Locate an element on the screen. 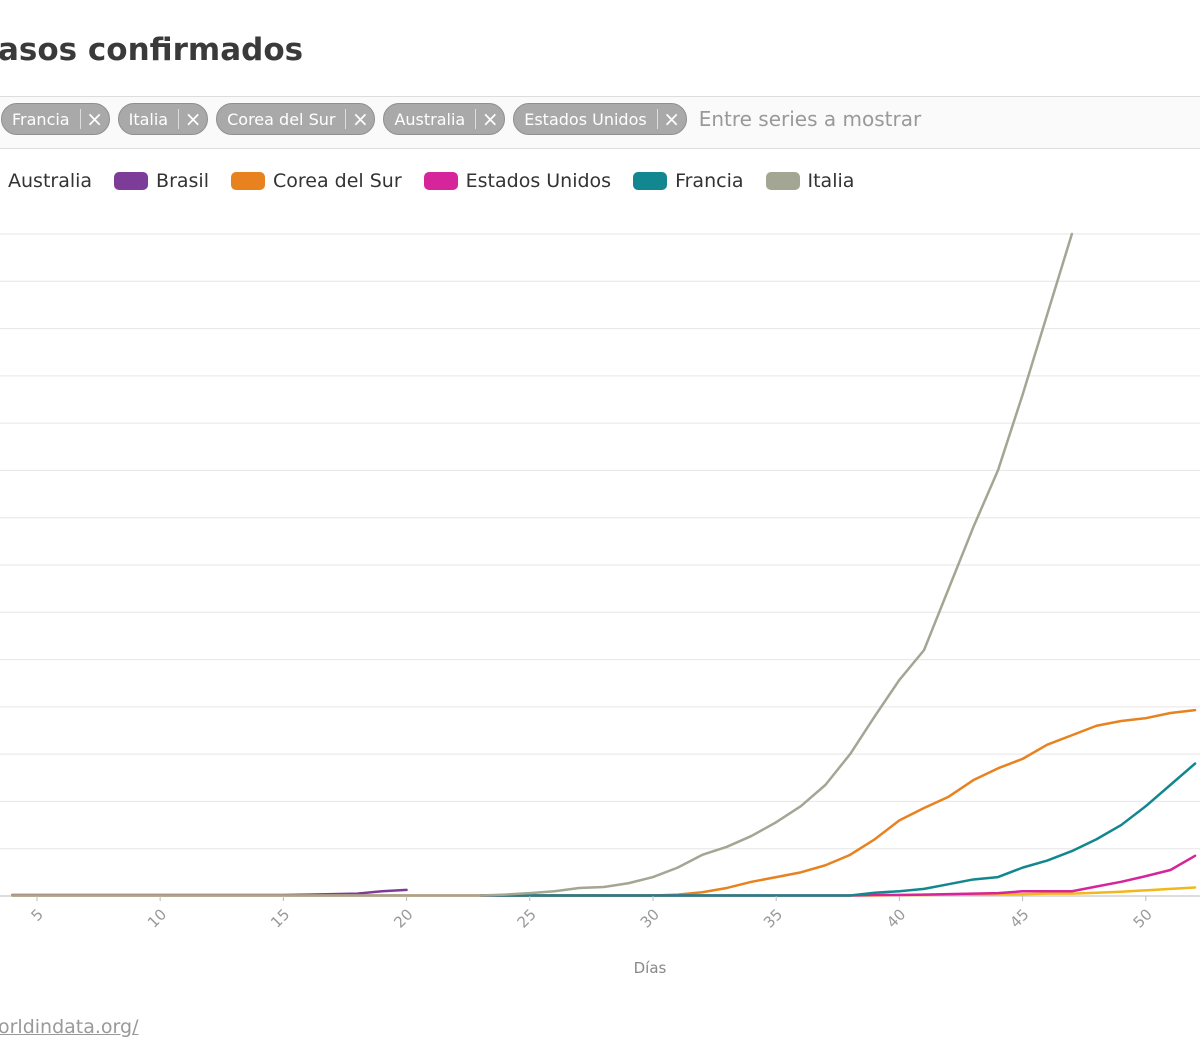 This screenshot has width=1200, height=1050. x-tick-label: 20 is located at coordinates (403, 918).